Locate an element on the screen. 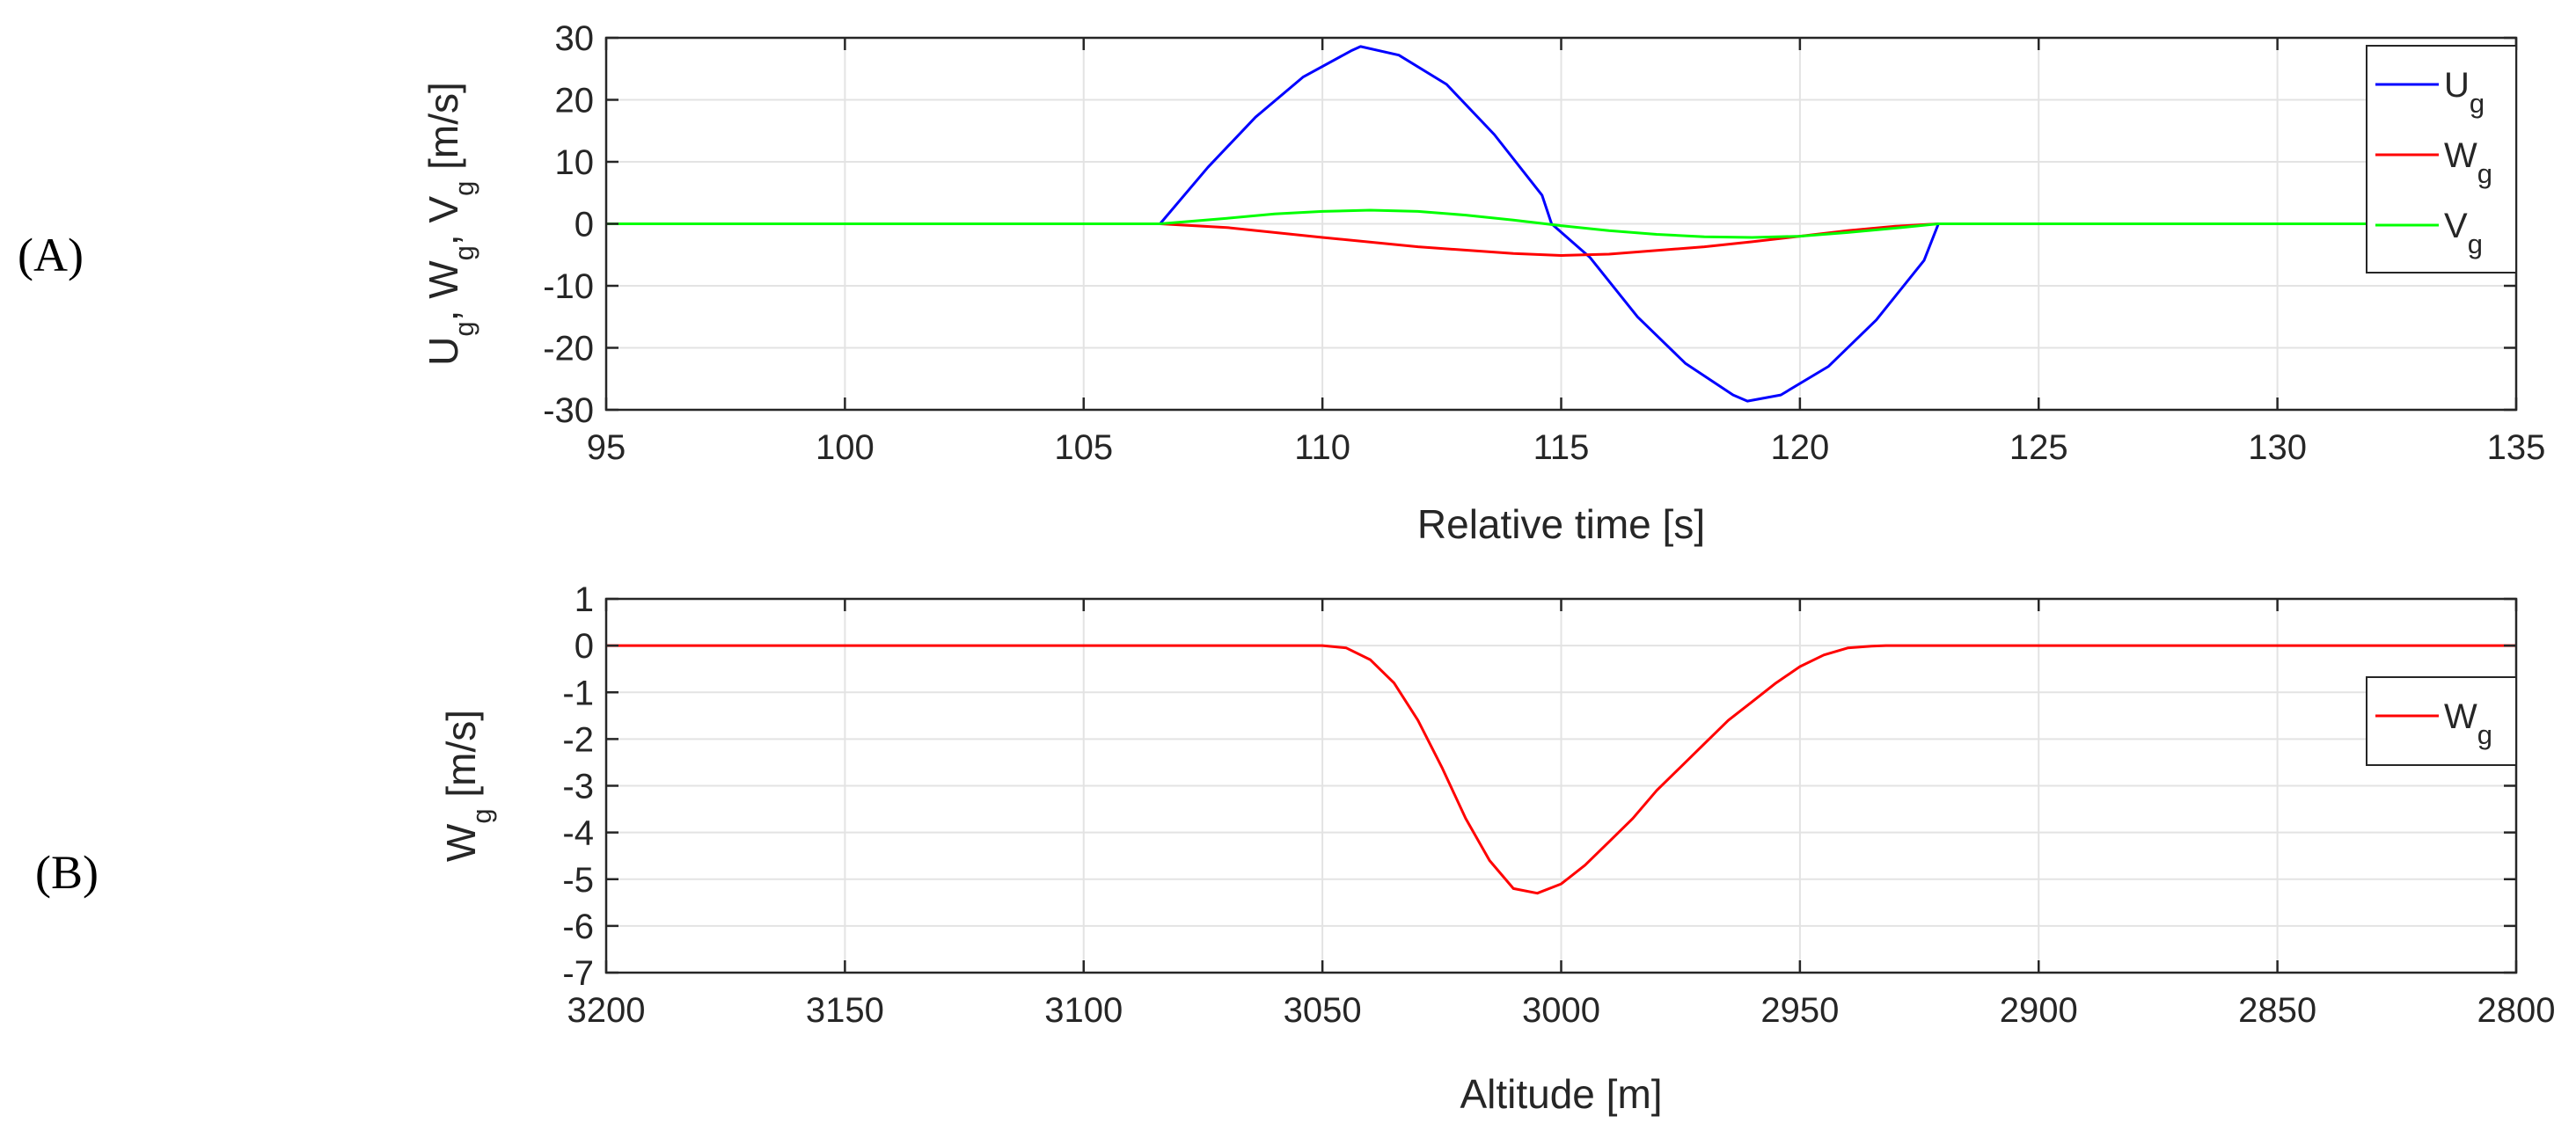 The height and width of the screenshot is (1145, 2576). legend: Ug Wg Vg is located at coordinates (2441, 159).